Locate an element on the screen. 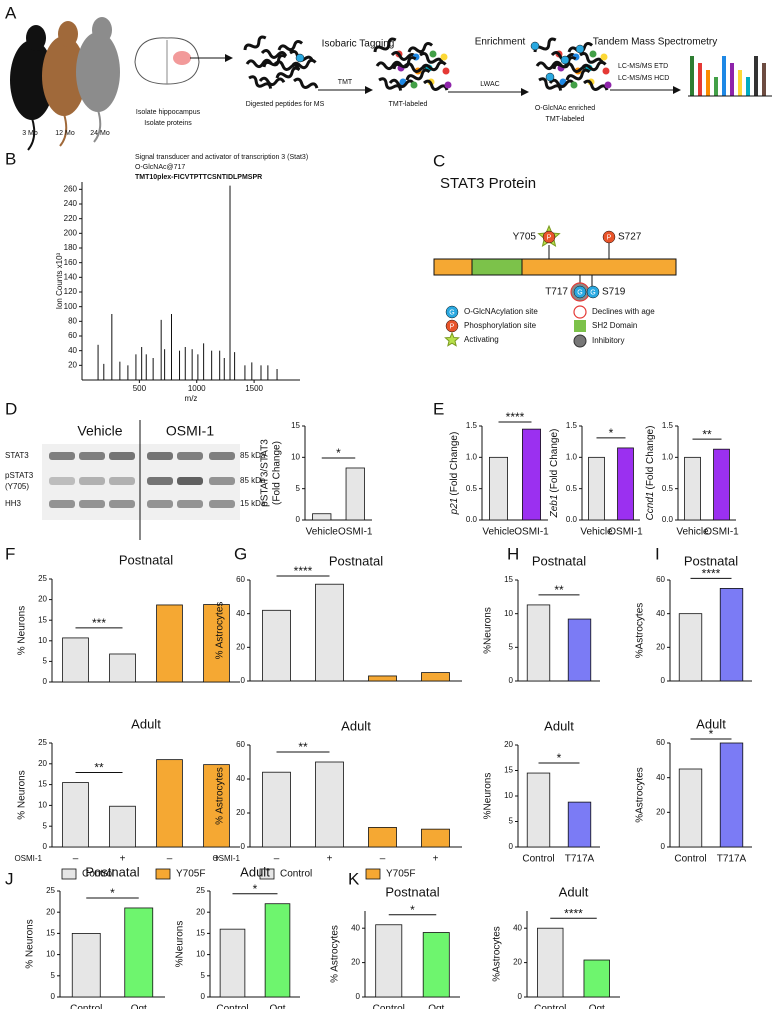  legend-text: Phosphorylation site is located at coordinates (500, 325).